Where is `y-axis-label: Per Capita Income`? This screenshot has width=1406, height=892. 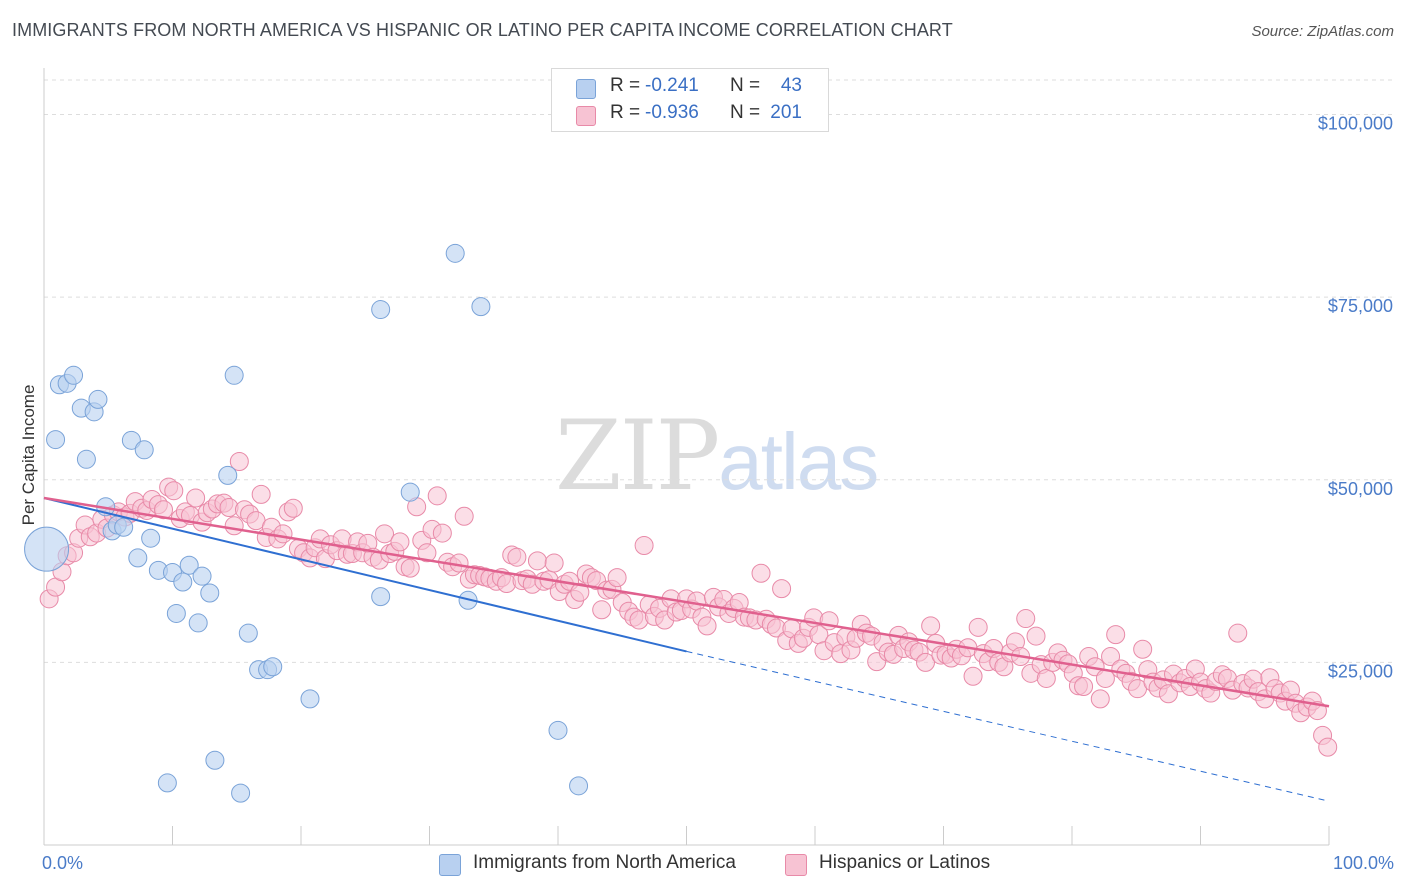
y-axis-label: Per Capita Income is located at coordinates (28, 455).